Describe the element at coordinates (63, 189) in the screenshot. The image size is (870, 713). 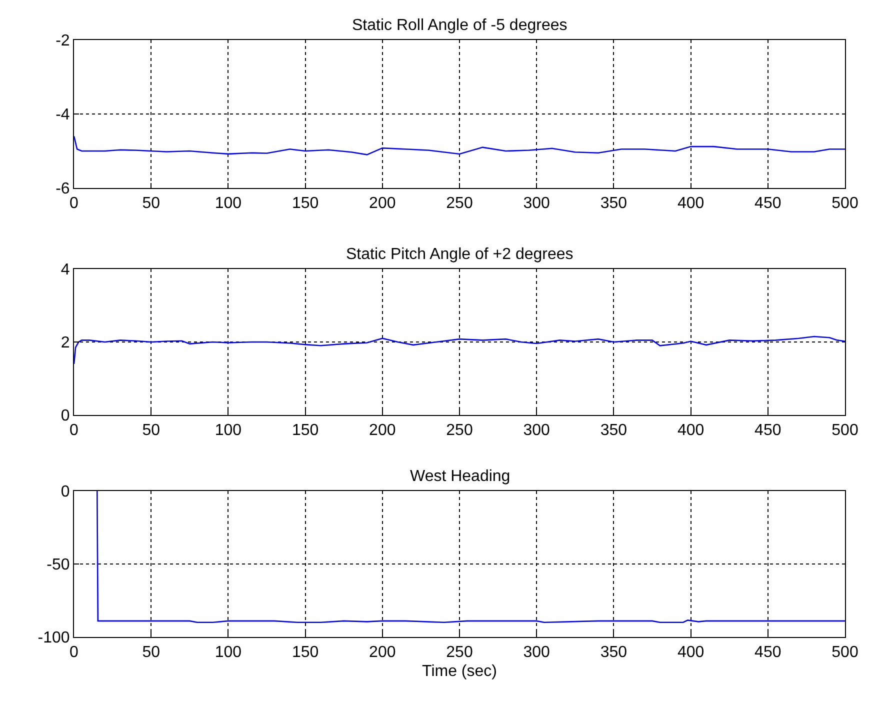
I see `y-tick-label: -6` at that location.